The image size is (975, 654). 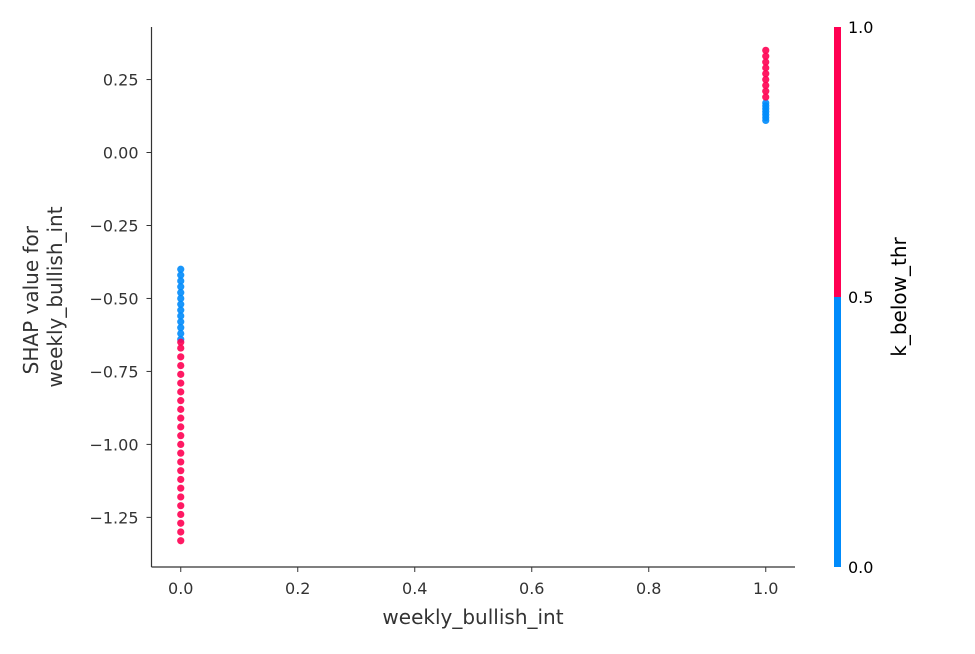 What do you see at coordinates (113, 298) in the screenshot?
I see `y-tick-label: −0.50` at bounding box center [113, 298].